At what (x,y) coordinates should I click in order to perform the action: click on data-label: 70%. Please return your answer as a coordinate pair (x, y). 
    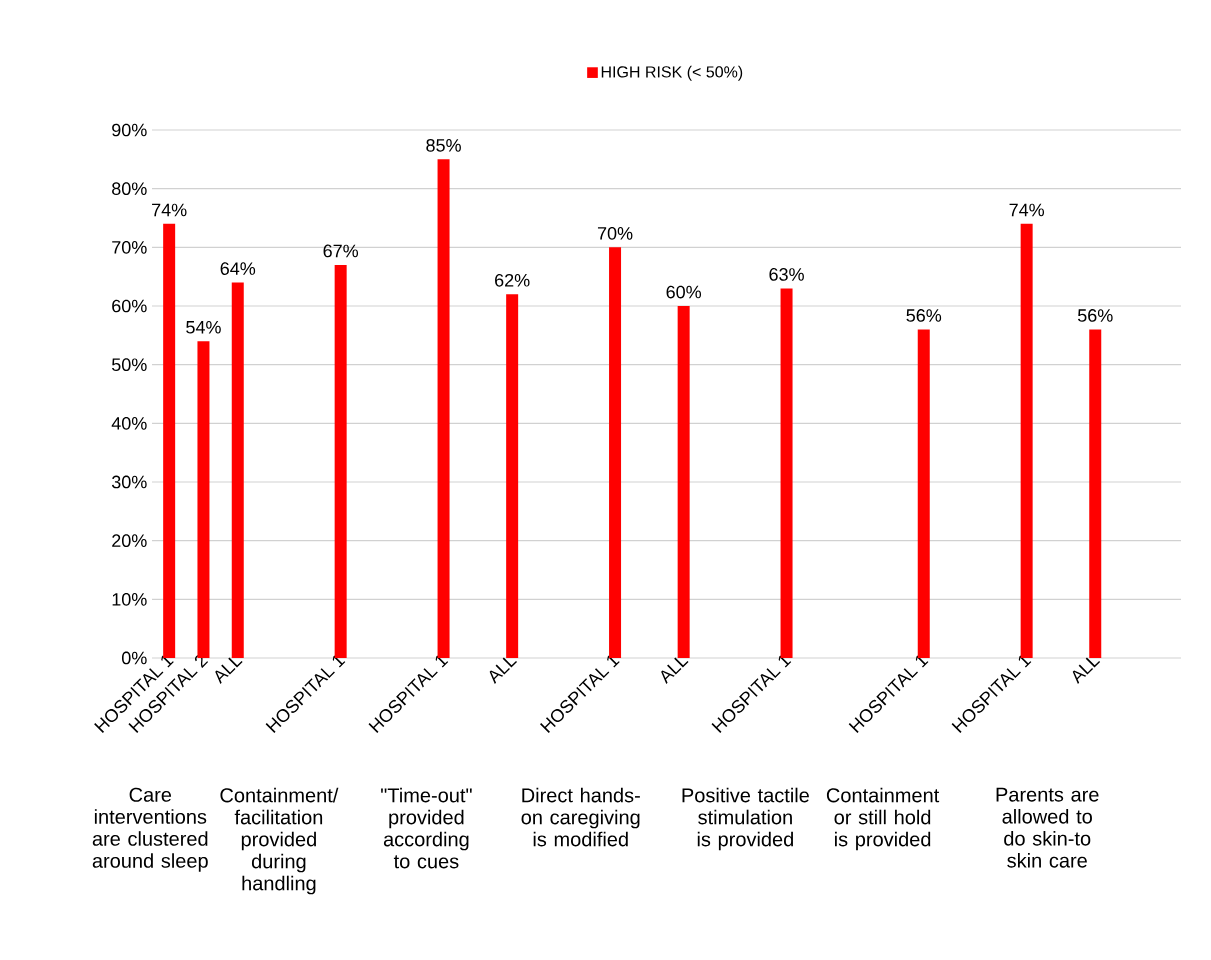
    Looking at the image, I should click on (615, 233).